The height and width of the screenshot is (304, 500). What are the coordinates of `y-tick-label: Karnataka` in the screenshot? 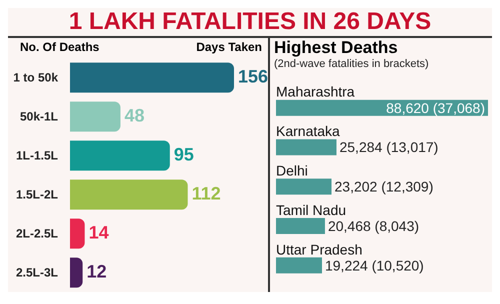 It's located at (308, 131).